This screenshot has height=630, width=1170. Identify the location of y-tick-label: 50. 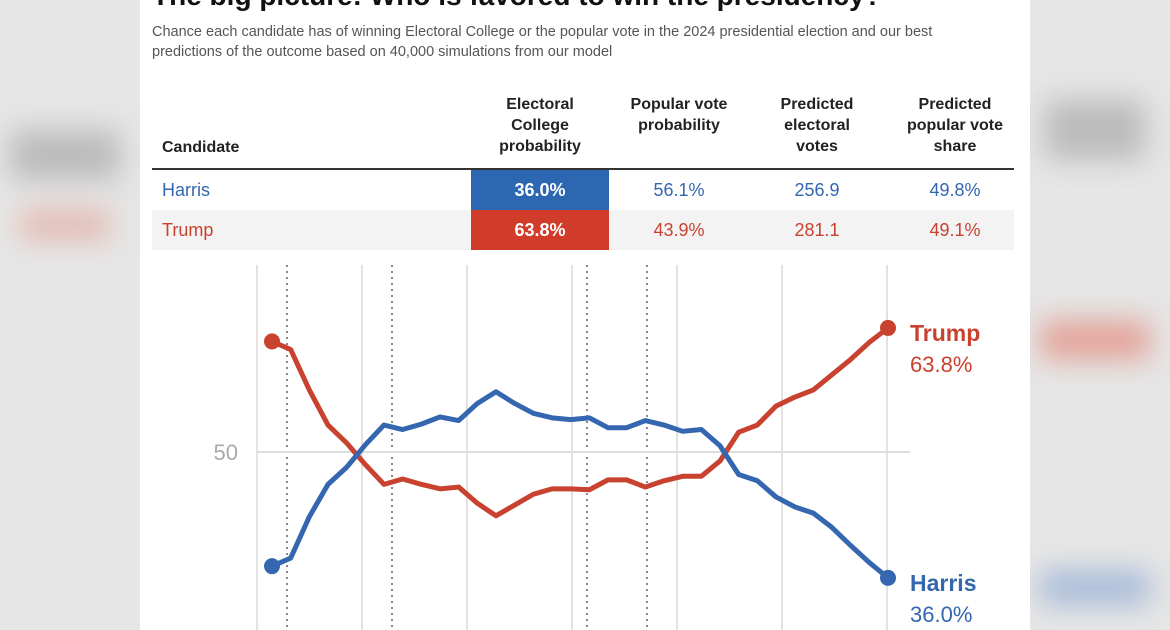
(226, 452).